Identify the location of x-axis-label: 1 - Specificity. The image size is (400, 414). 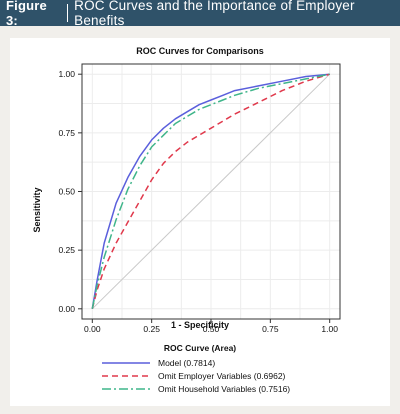
(200, 325).